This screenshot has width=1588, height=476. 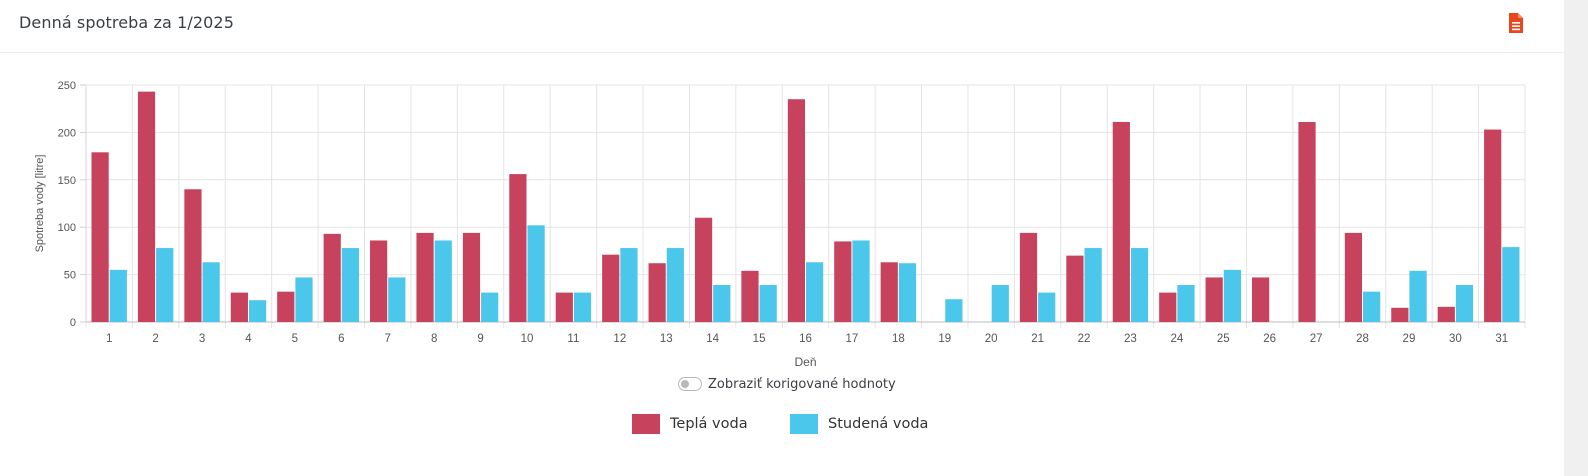 What do you see at coordinates (1576, 238) in the screenshot?
I see `page-scrollbar` at bounding box center [1576, 238].